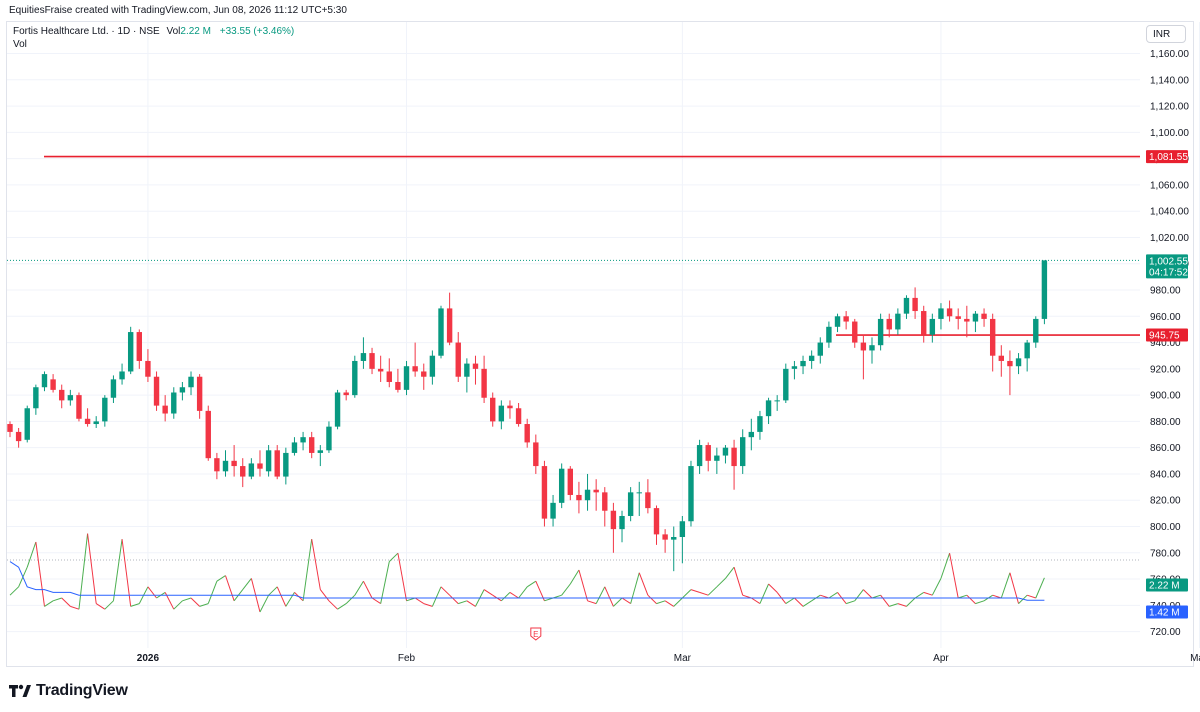  What do you see at coordinates (257, 31) in the screenshot?
I see `price-change: +33.55 (+3.46%)` at bounding box center [257, 31].